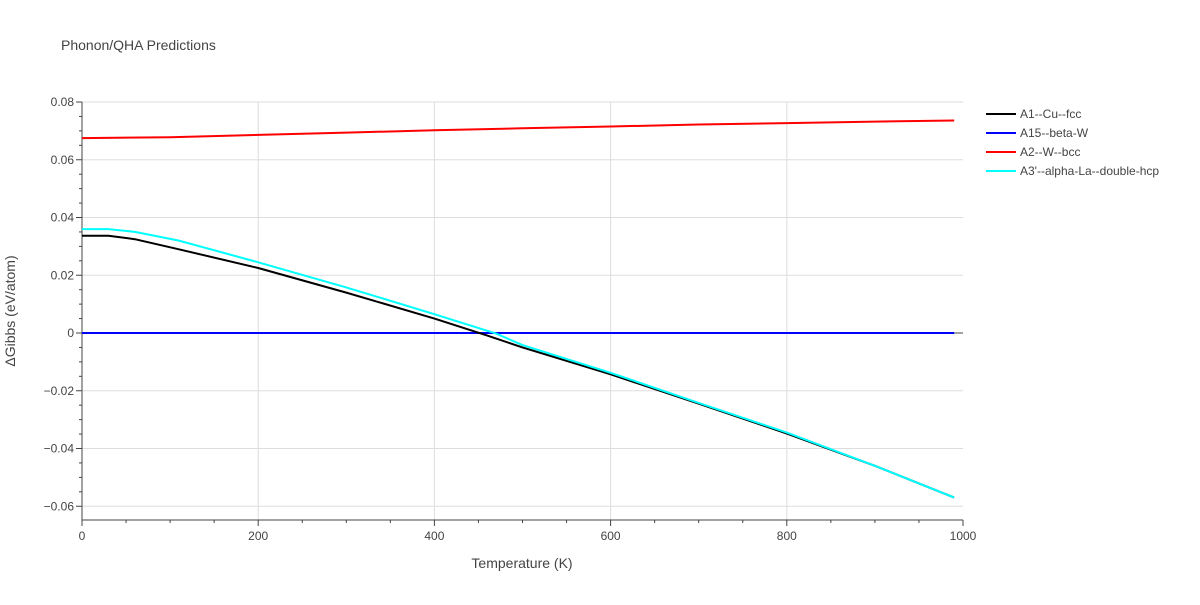 The width and height of the screenshot is (1200, 605). Describe the element at coordinates (63, 275) in the screenshot. I see `y-tick-label: 0.02` at that location.